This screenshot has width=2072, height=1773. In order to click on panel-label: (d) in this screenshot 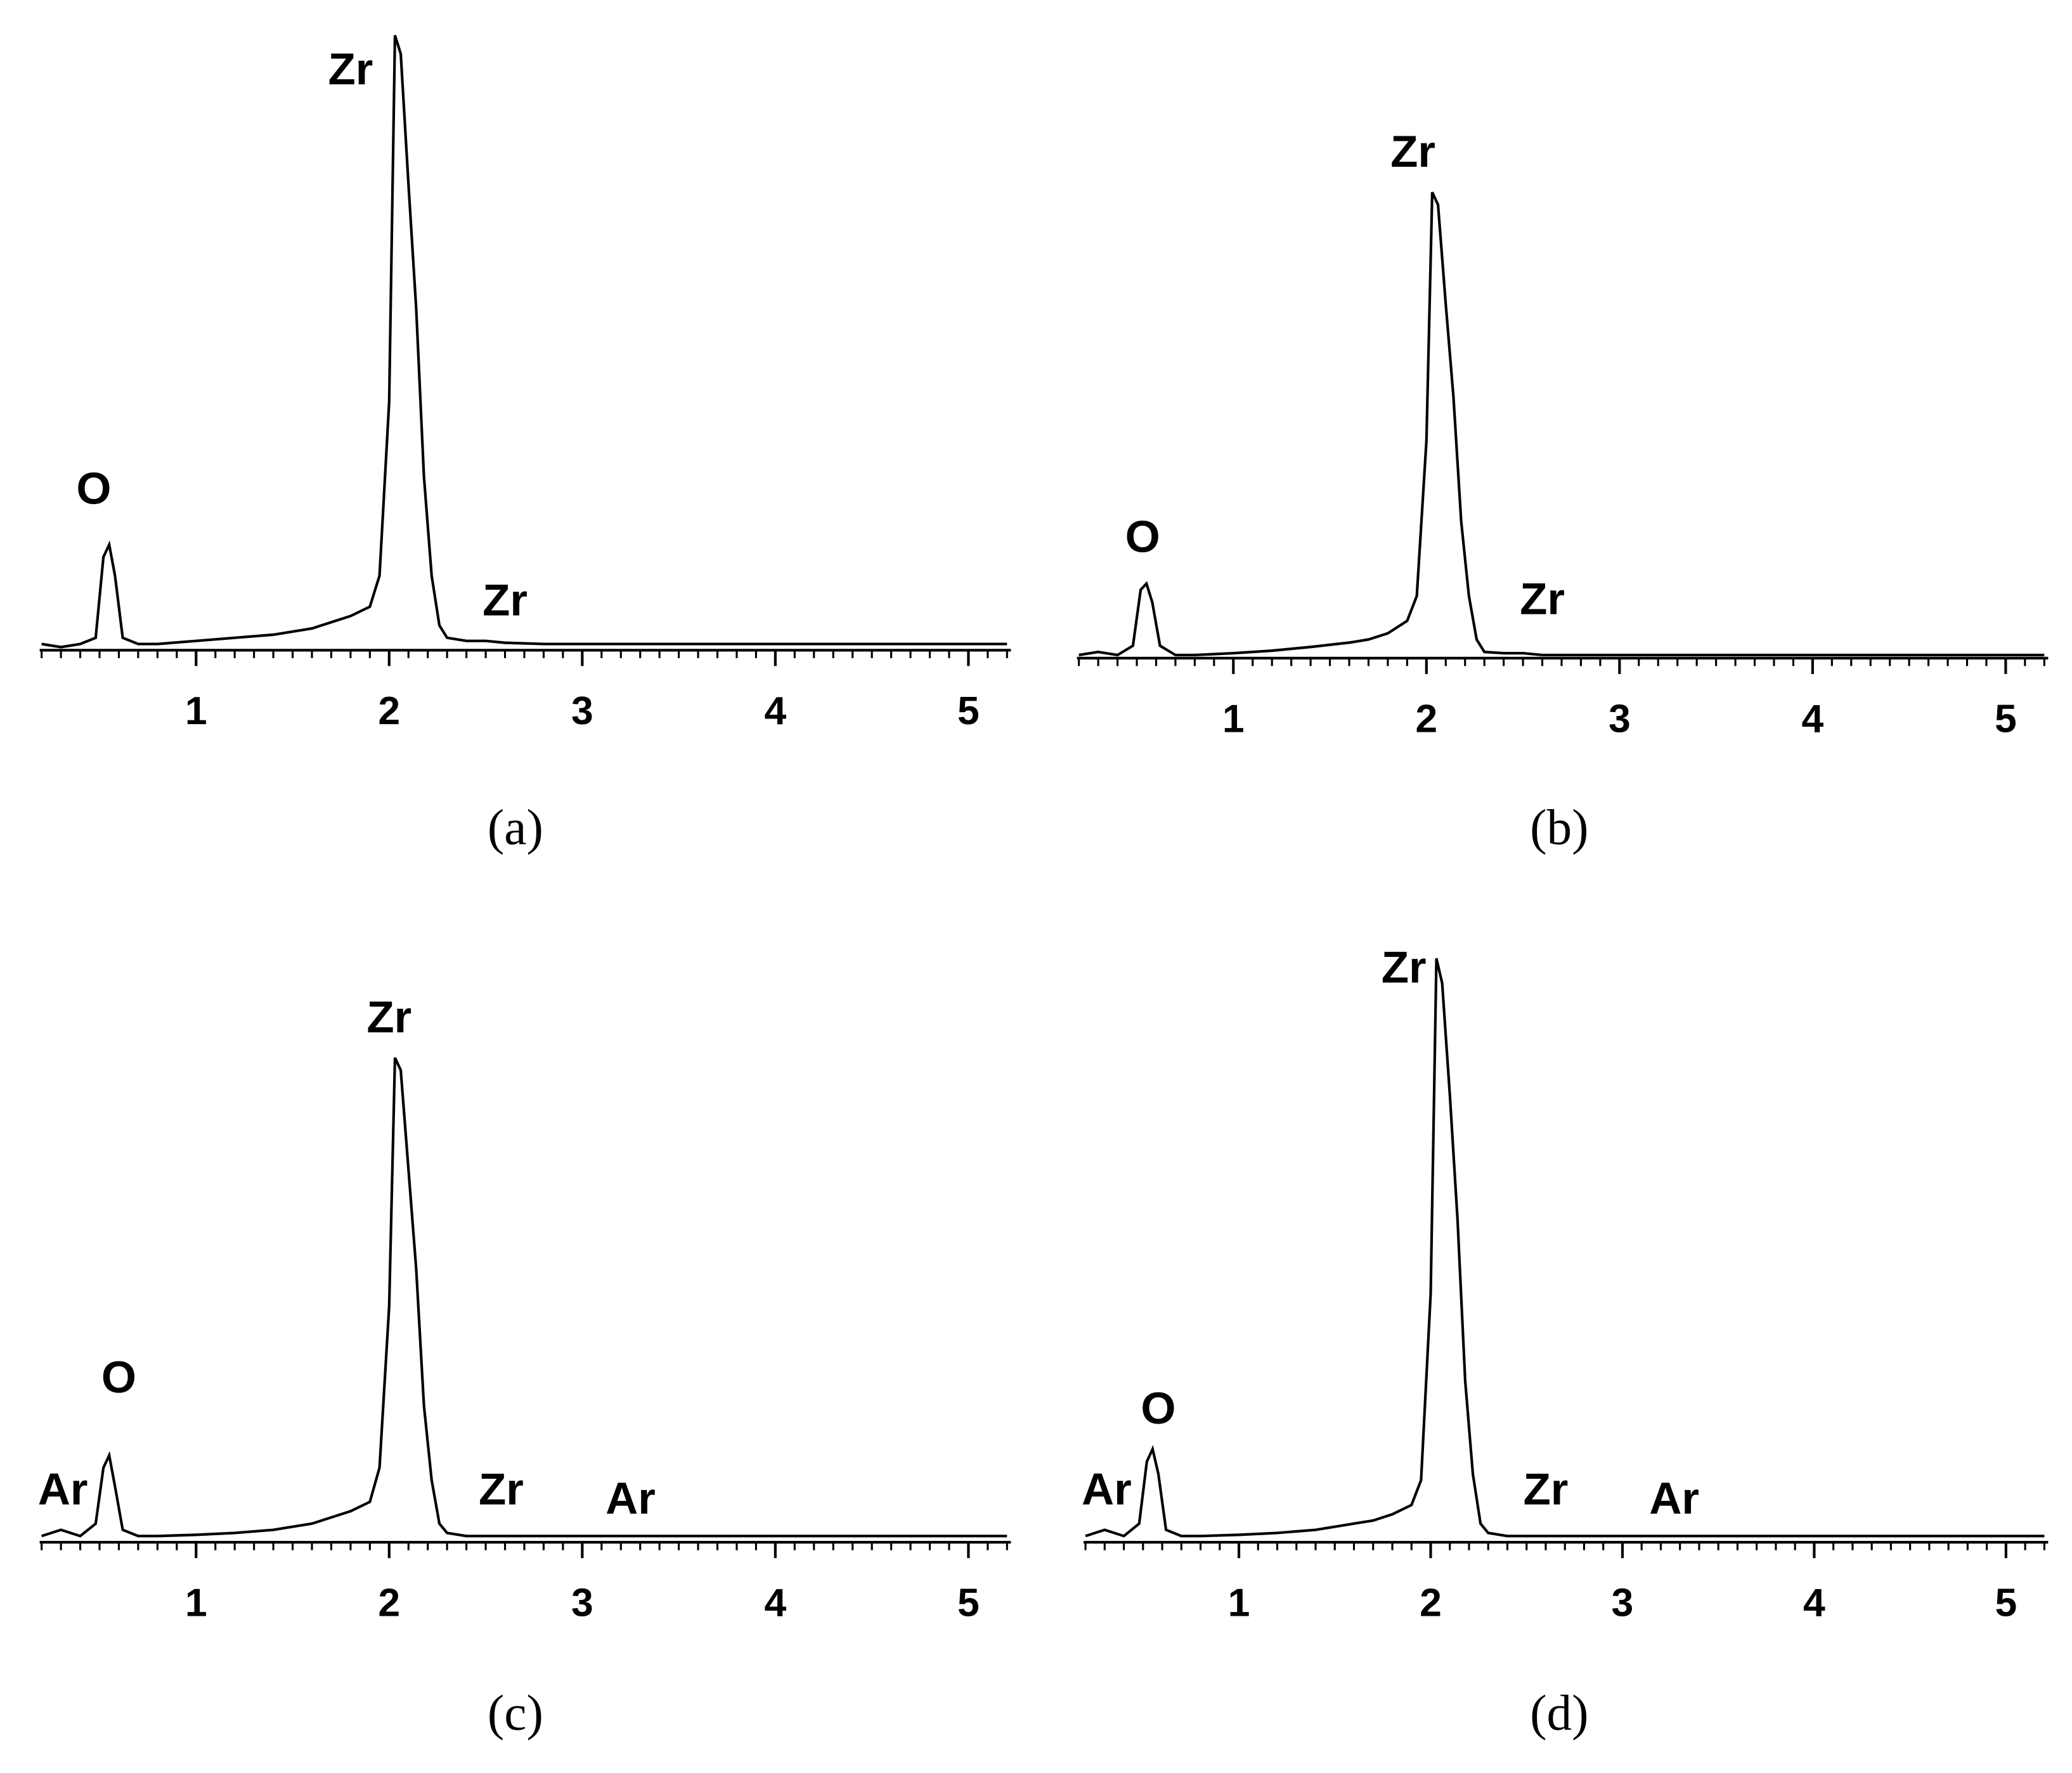, I will do `click(1559, 1713)`.